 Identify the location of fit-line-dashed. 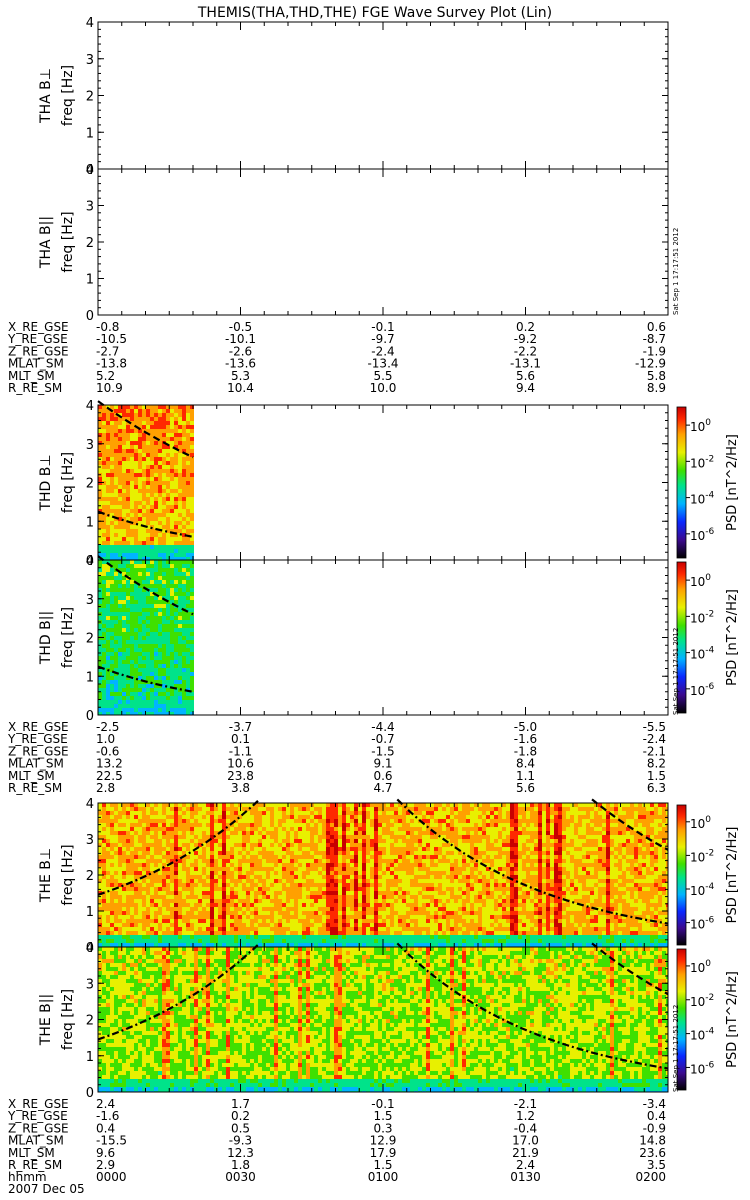
(145, 429).